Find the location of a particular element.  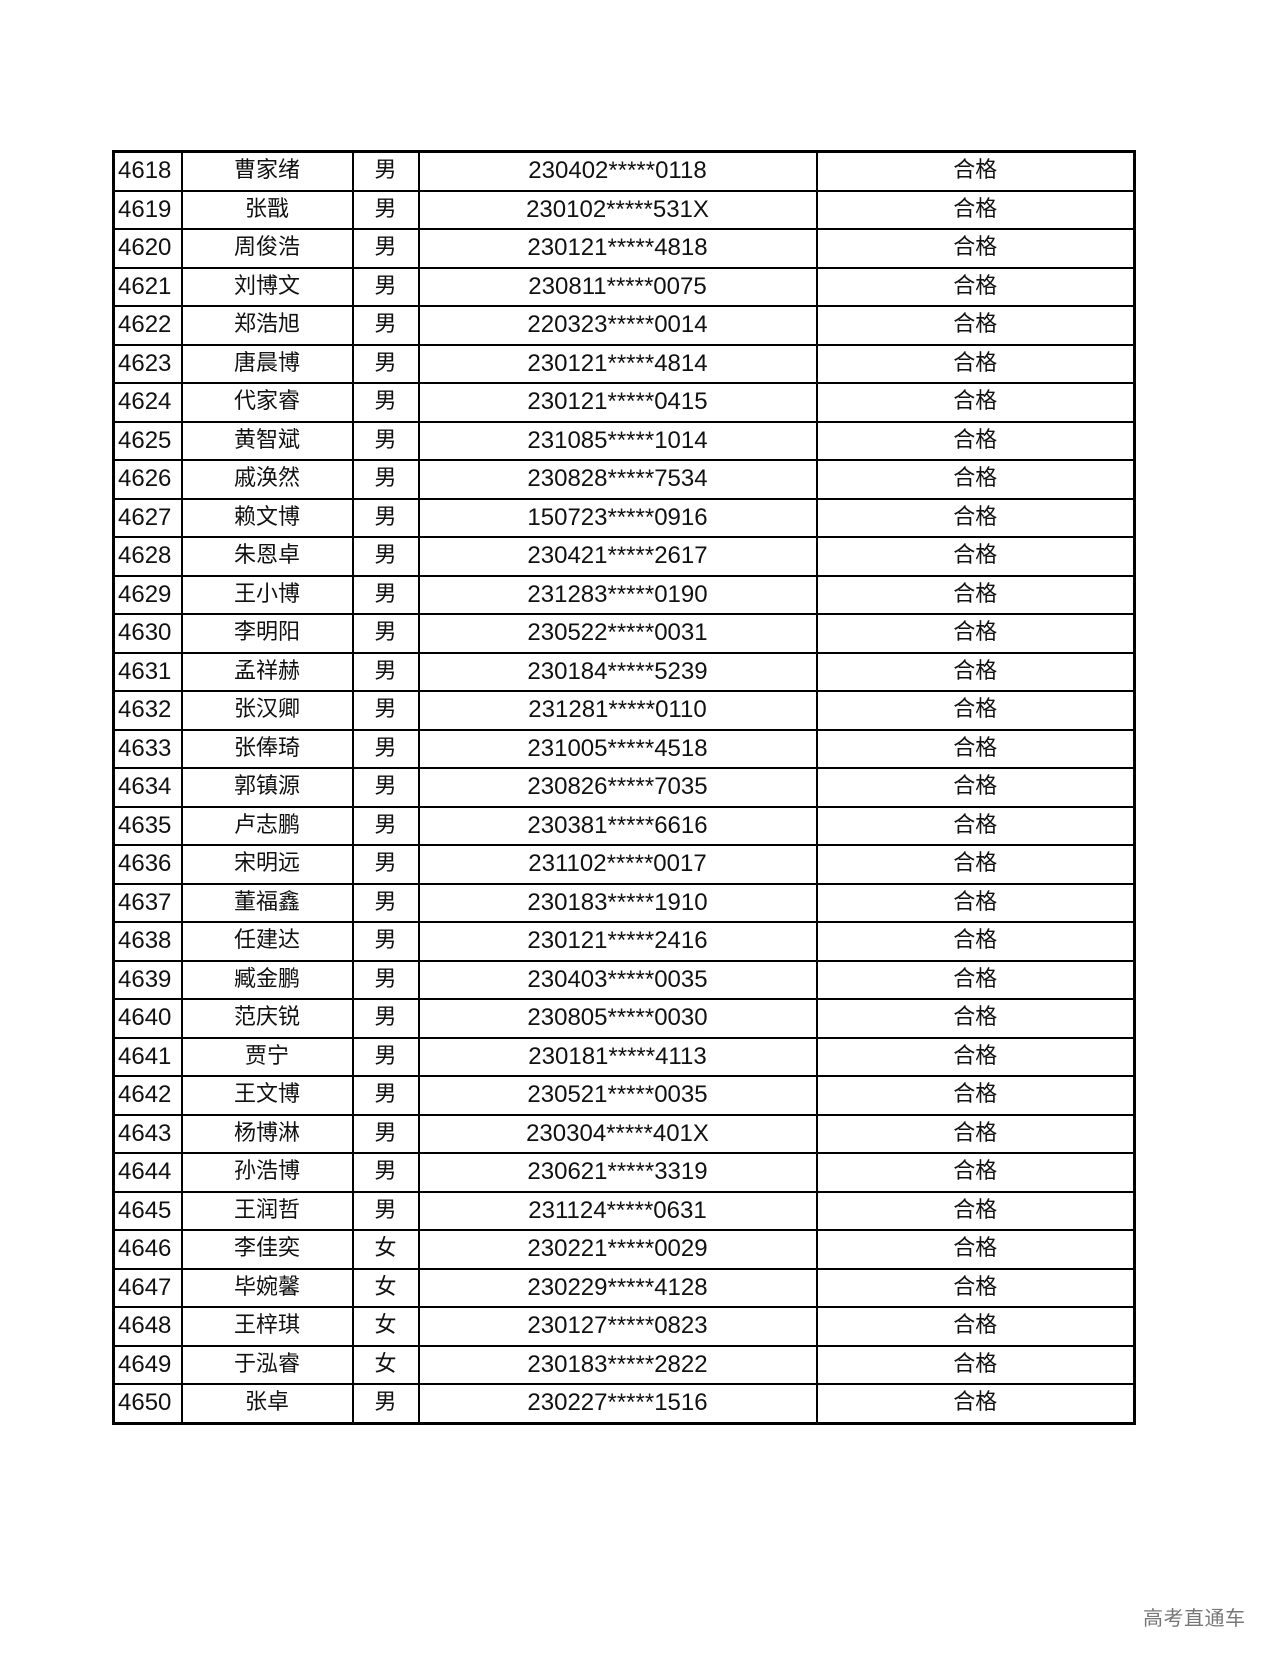

name-cell: 李明阳 is located at coordinates (267, 633).